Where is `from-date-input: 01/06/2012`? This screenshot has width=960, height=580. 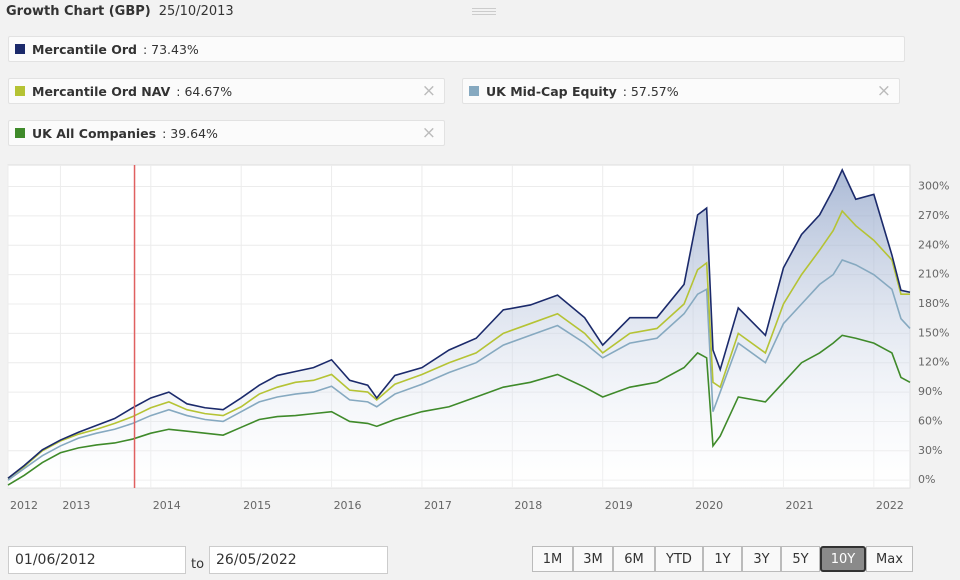 from-date-input: 01/06/2012 is located at coordinates (97, 560).